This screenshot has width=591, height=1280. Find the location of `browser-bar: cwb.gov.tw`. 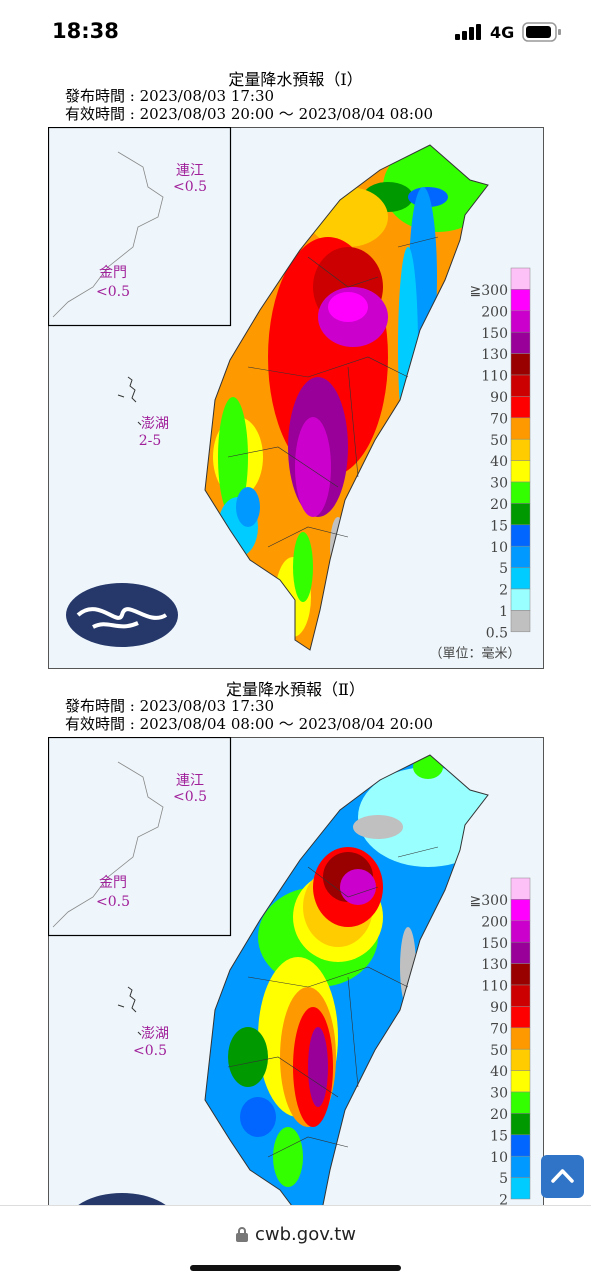

browser-bar: cwb.gov.tw is located at coordinates (295, 1242).